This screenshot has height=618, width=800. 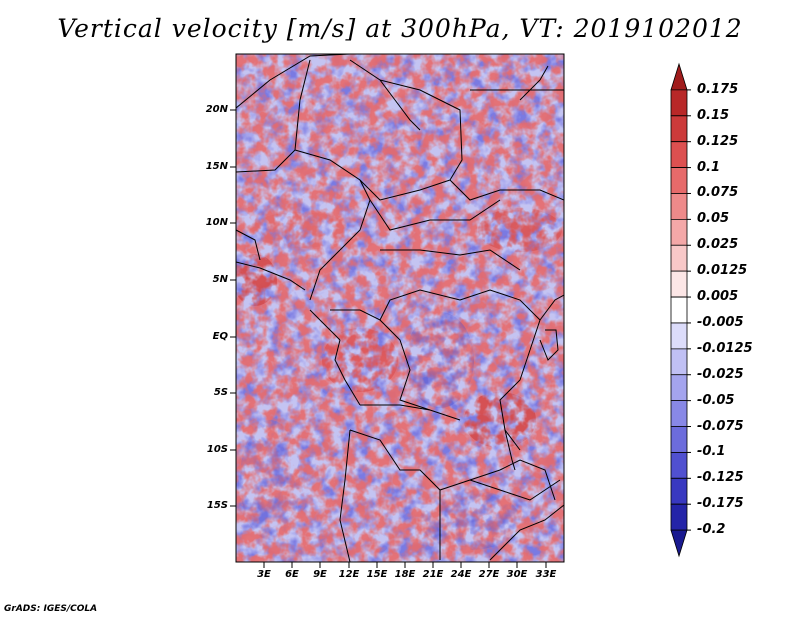 I want to click on y-tick-label: 20N, so click(x=216, y=109).